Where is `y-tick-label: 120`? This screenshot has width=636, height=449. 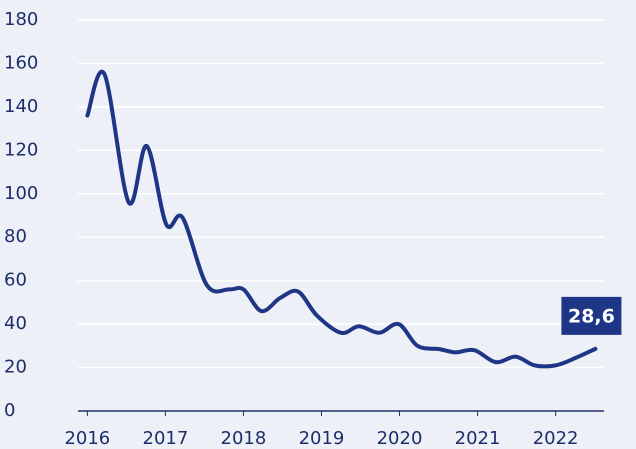
y-tick-label: 120 is located at coordinates (21, 149).